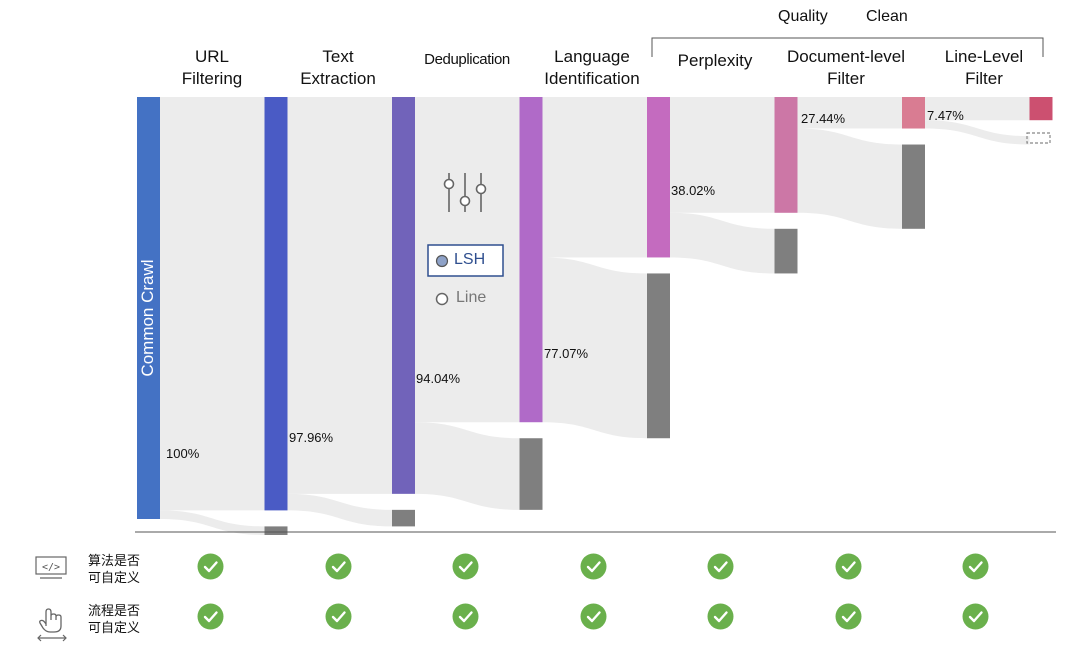 The width and height of the screenshot is (1080, 658). I want to click on flow-kept-text-extraction, so click(339, 295).